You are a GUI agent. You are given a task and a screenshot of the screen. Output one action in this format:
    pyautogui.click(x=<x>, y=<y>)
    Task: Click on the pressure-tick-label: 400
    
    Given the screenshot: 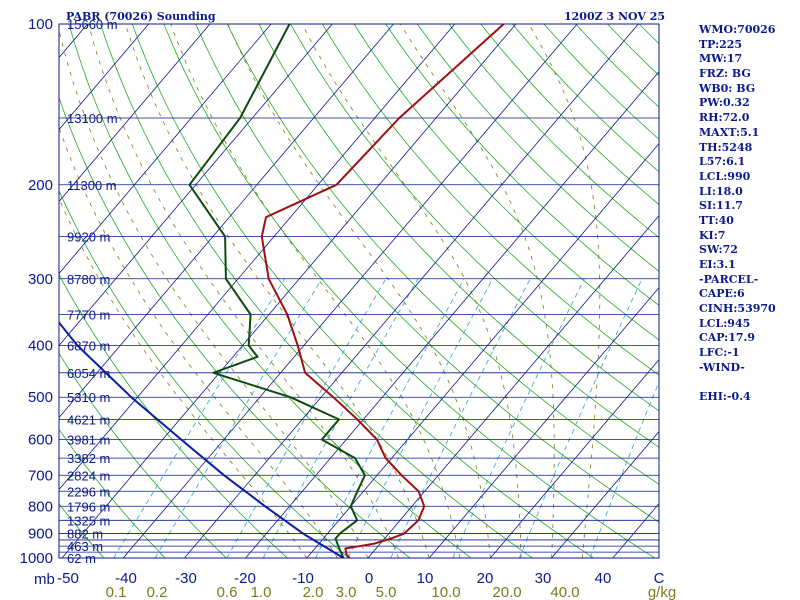 What is the action you would take?
    pyautogui.click(x=40, y=346)
    